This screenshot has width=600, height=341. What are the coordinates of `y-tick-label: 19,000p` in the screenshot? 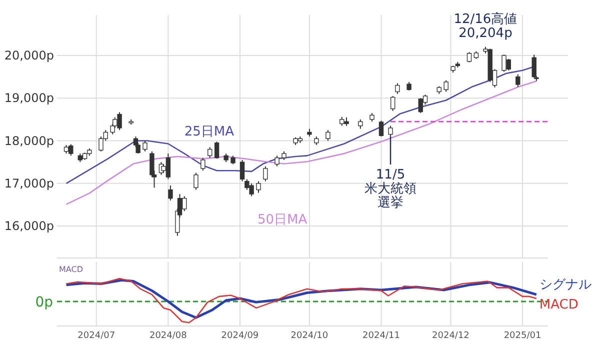 It's located at (29, 98).